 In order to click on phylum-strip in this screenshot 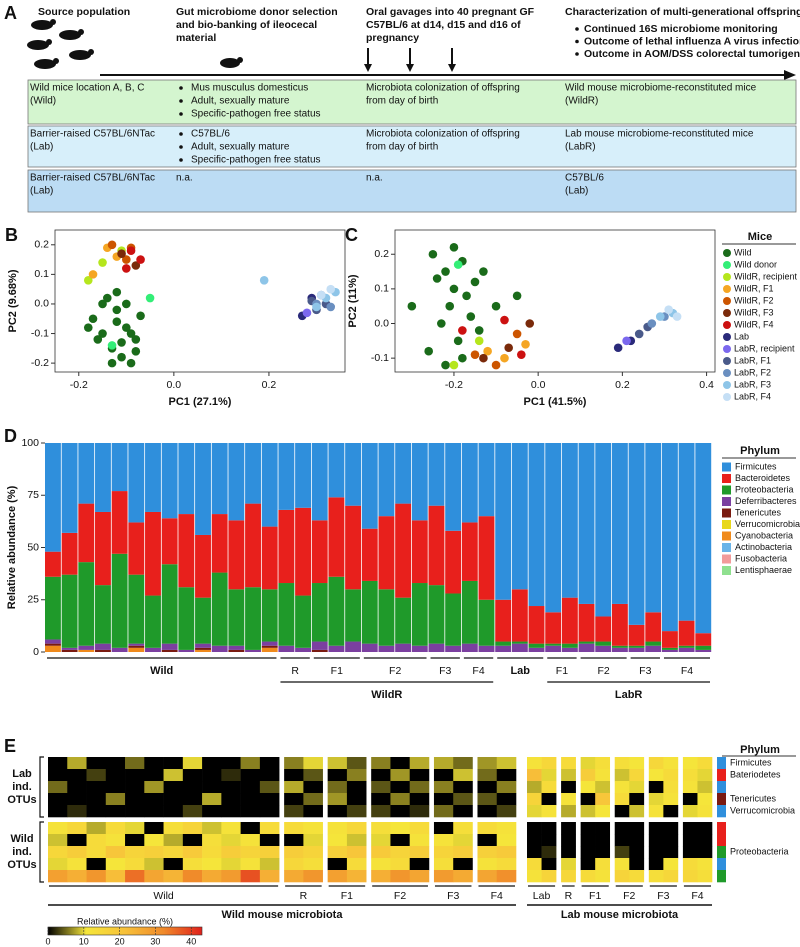, I will do `click(721, 828)`.